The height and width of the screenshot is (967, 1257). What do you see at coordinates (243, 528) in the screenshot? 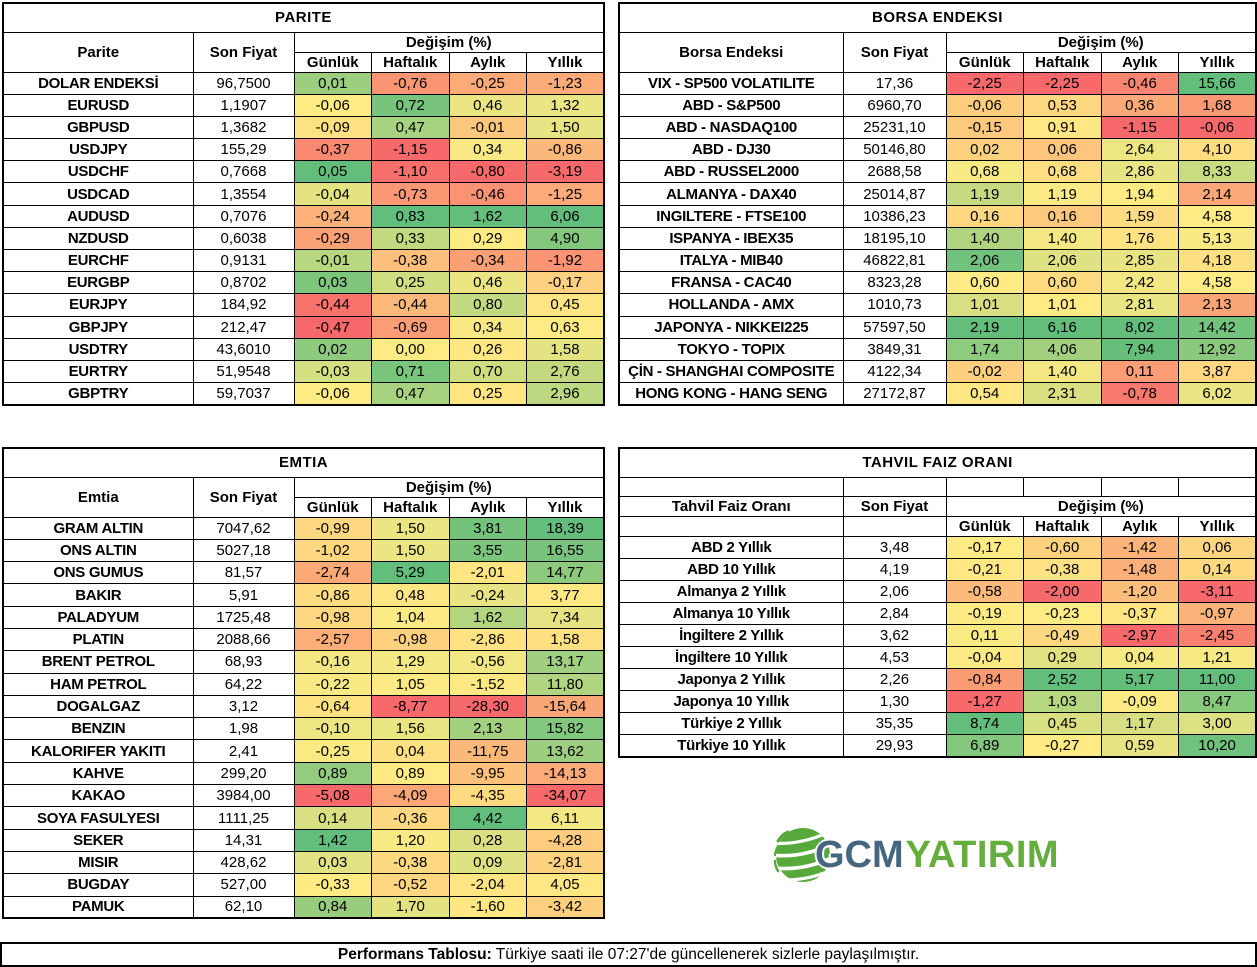
I see `last-price-cell: 7047,62` at bounding box center [243, 528].